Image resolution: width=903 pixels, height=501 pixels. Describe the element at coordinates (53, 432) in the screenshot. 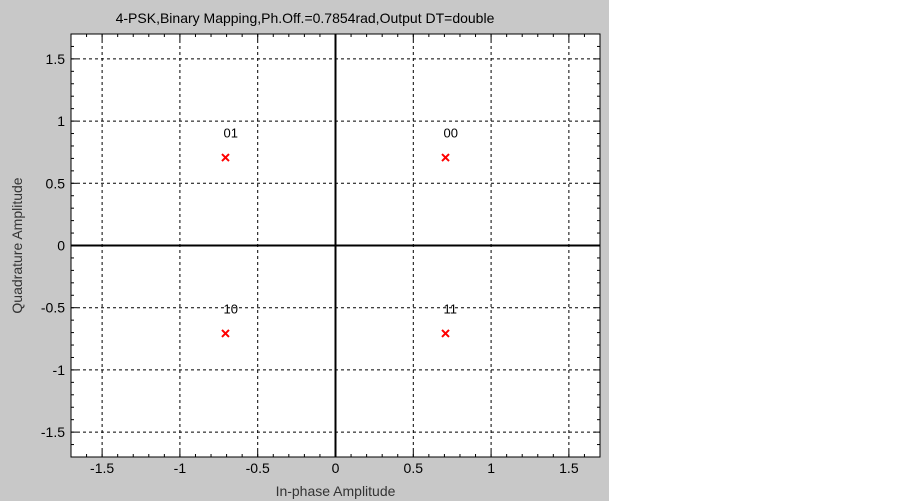

I see `y-tick-label: -1.5` at that location.